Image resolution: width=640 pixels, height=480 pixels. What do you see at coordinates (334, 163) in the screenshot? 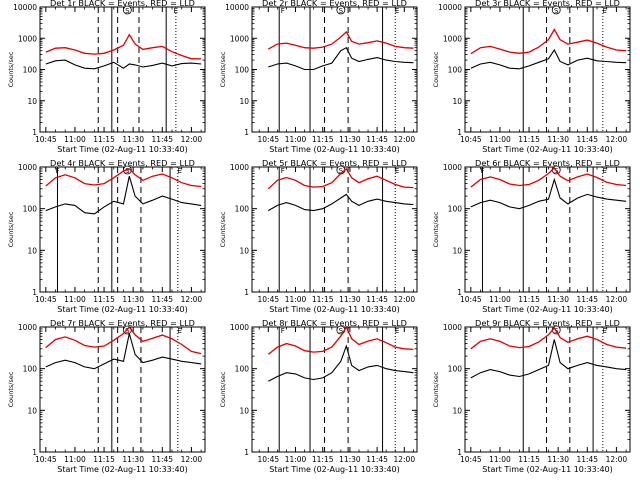
I see `chart-title: Det 5r BLACK = Events, RED = LLD` at bounding box center [334, 163].